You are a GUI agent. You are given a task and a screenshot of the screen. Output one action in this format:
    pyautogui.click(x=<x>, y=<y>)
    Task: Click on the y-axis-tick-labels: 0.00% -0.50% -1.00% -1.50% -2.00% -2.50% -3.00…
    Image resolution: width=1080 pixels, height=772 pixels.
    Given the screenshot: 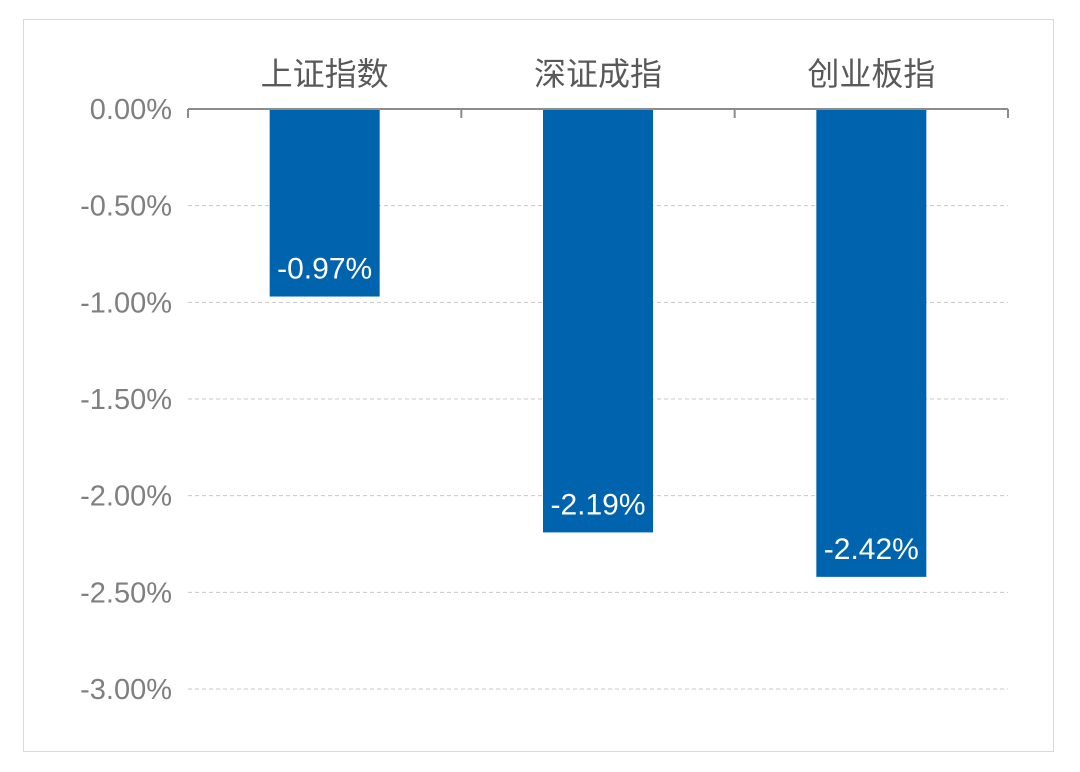 What is the action you would take?
    pyautogui.click(x=126, y=400)
    